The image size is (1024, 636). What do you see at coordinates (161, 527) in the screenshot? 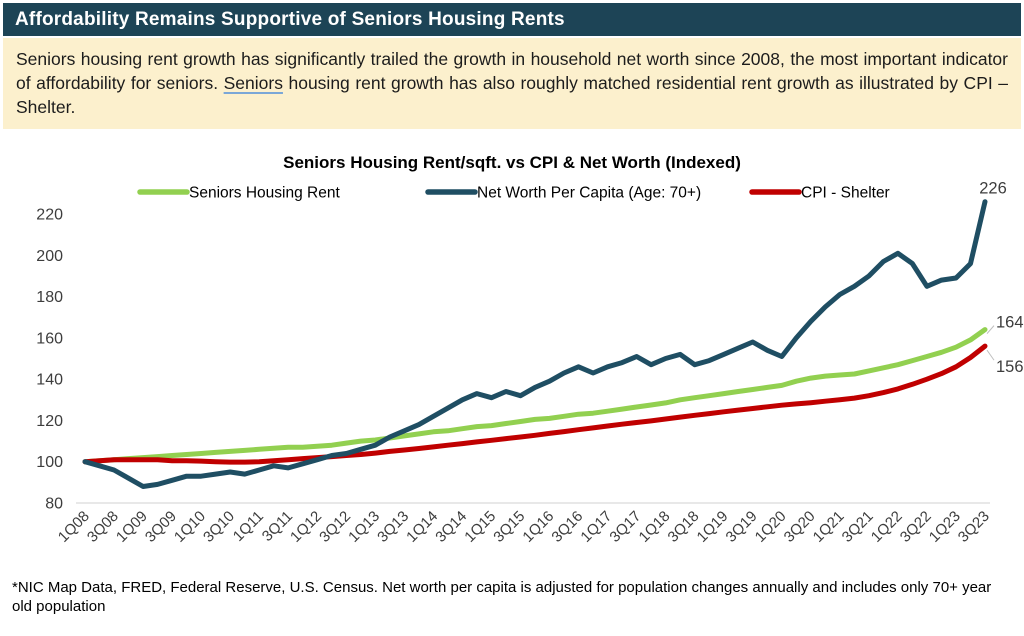
I see `x-tick-label: 3Q09` at bounding box center [161, 527].